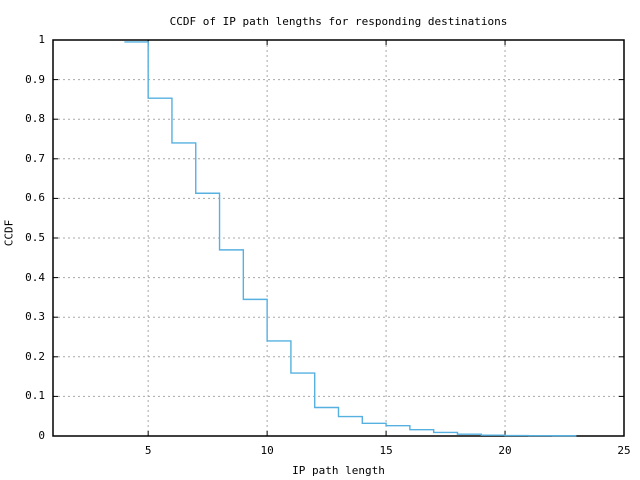  Describe the element at coordinates (35, 198) in the screenshot. I see `y-tick-label-0.6: 0.6` at that location.